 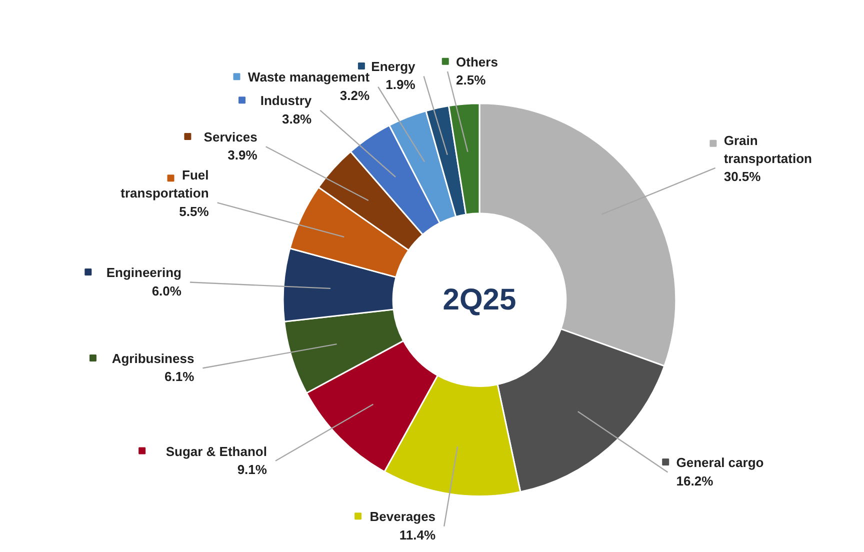 I want to click on legend-label: General cargo, so click(x=720, y=462).